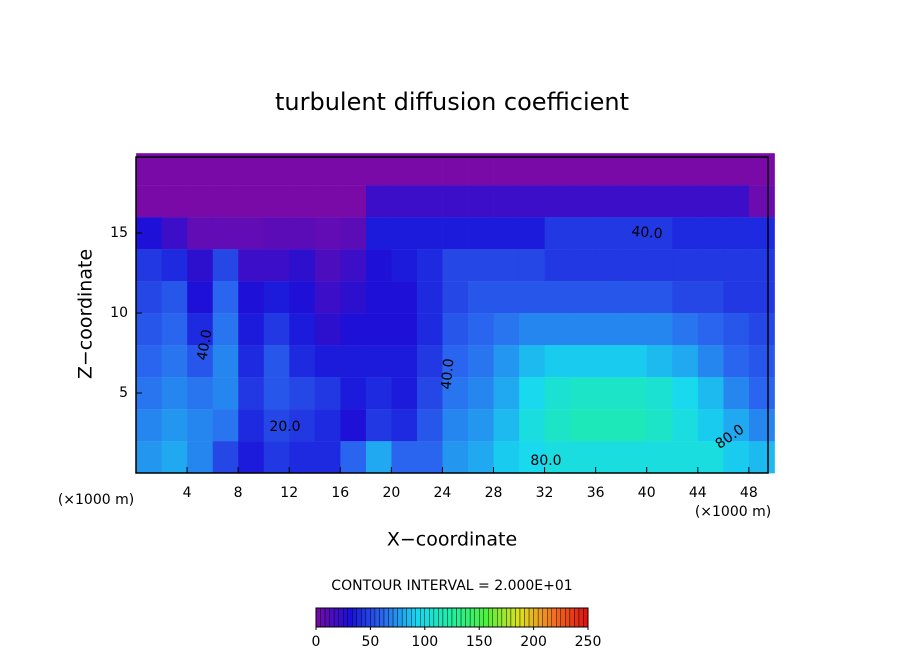  I want to click on x-tick-label: 16, so click(340, 493).